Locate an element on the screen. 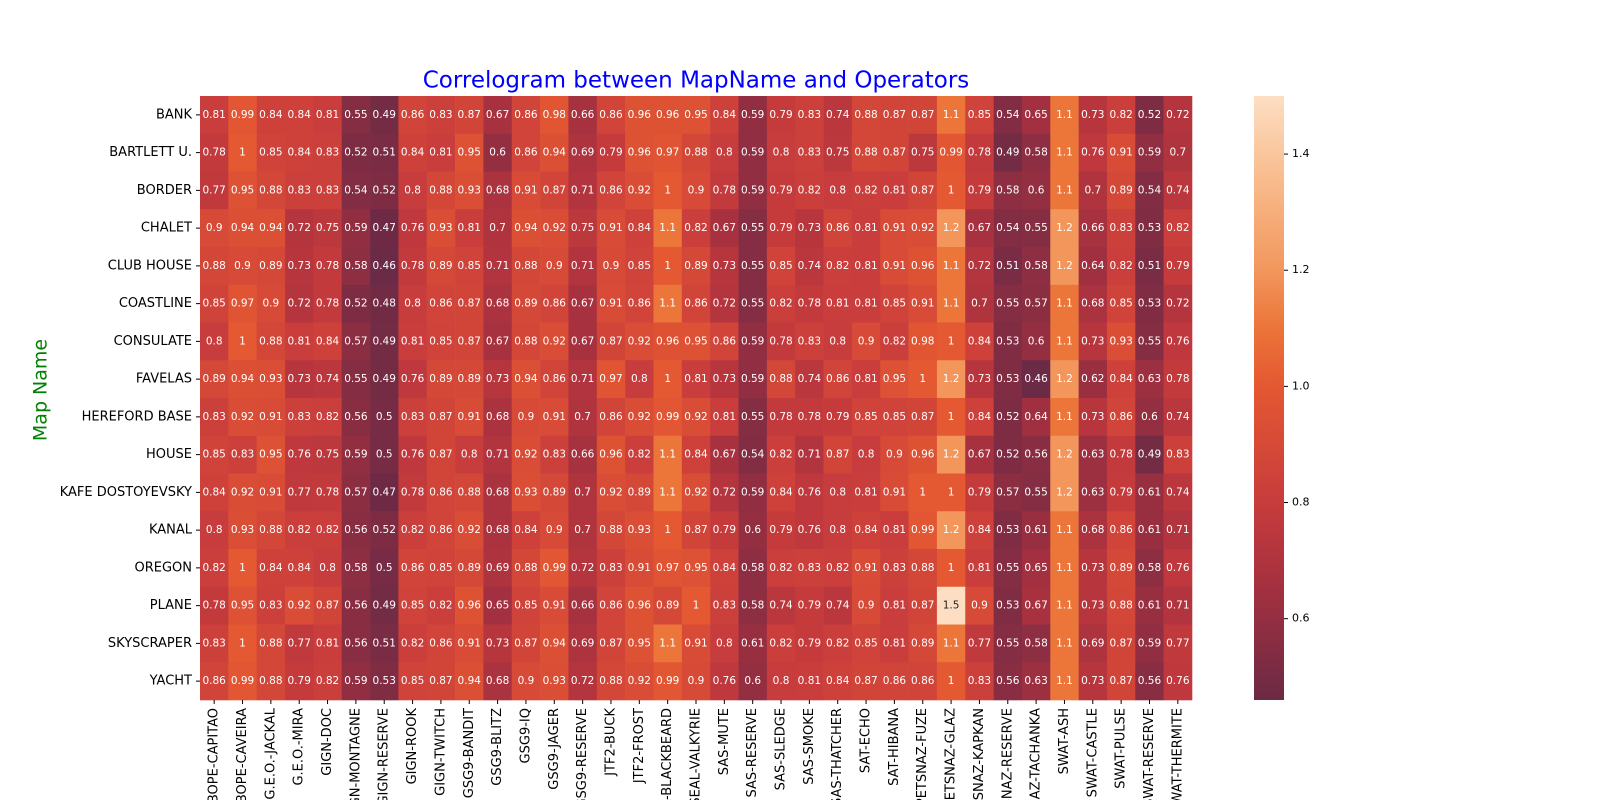 This screenshot has height=800, width=1600. cell-label: 1.2 is located at coordinates (951, 228).